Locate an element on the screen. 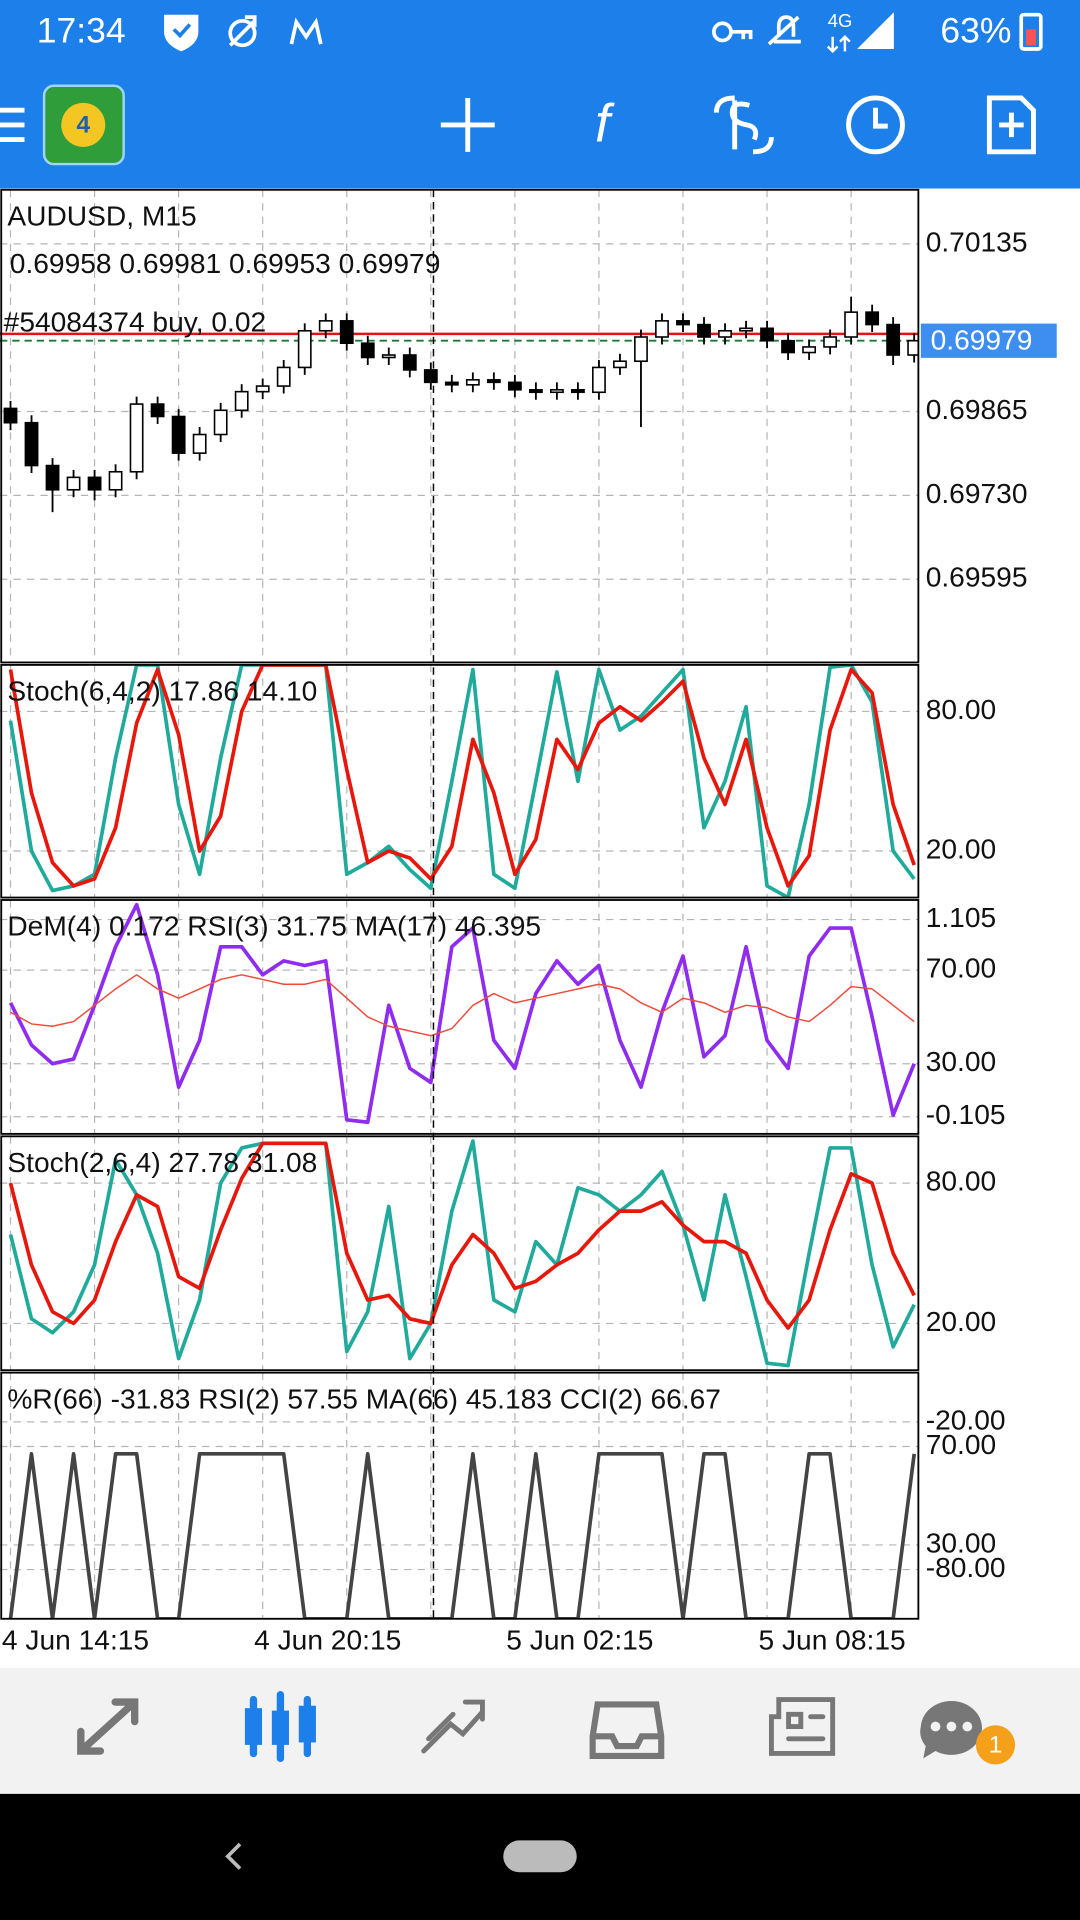 This screenshot has height=1920, width=1080. last-price-box is located at coordinates (988, 340).